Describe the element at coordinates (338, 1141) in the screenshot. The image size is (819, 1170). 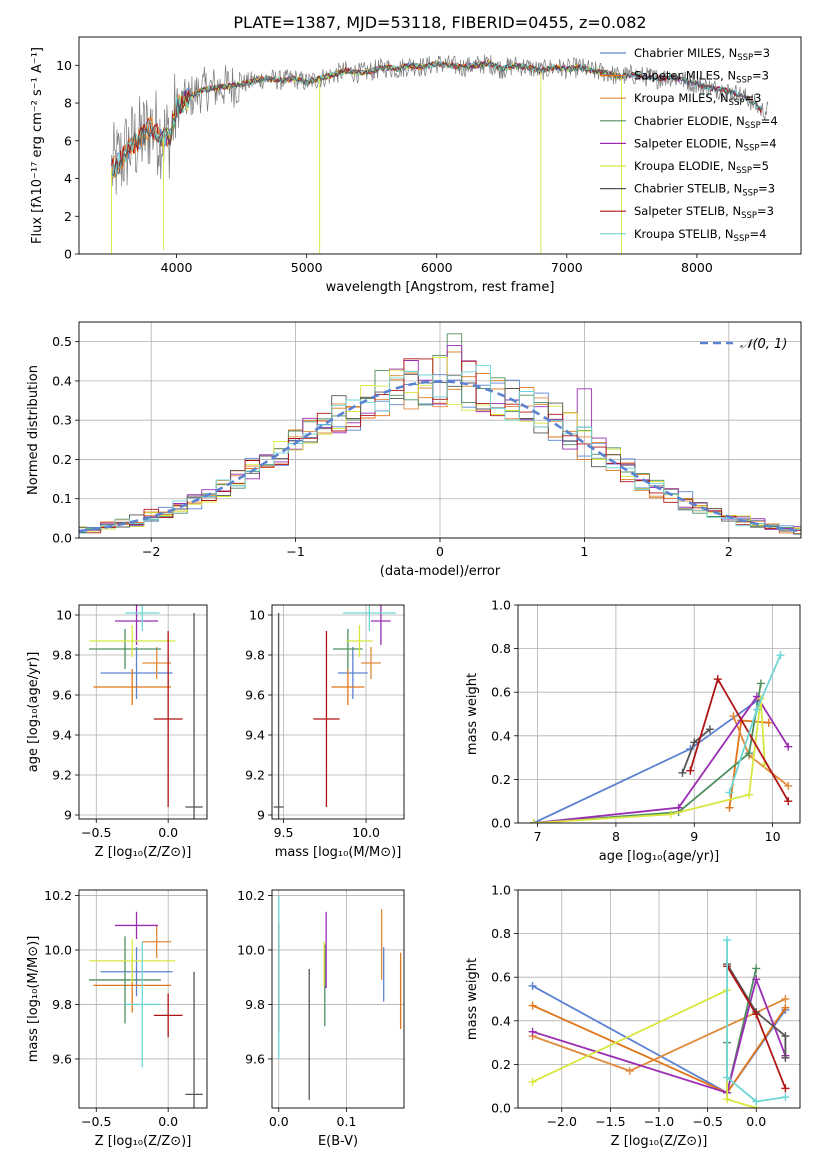
I see `x-axis-label: E(B-V)` at that location.